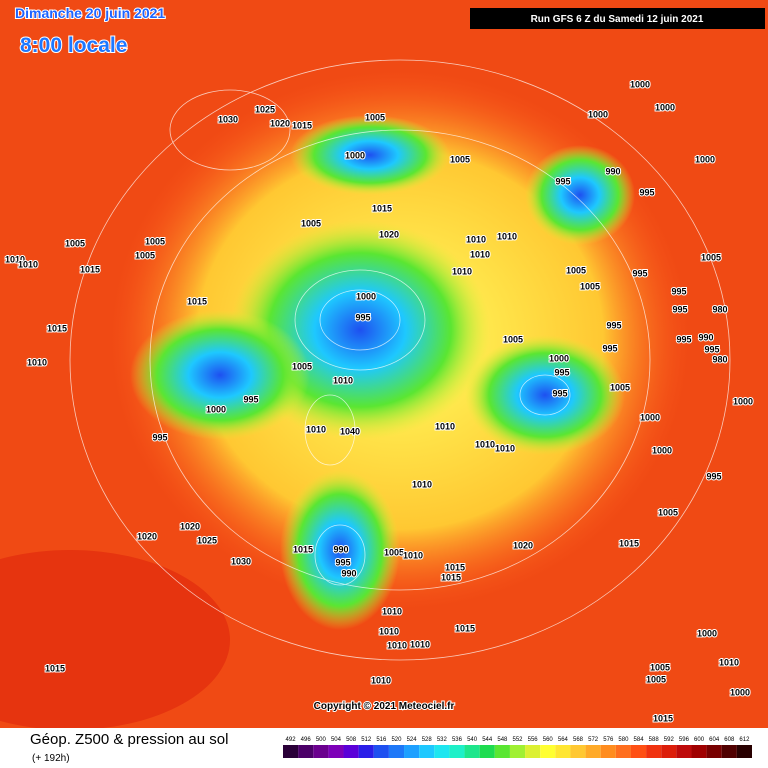 This screenshot has width=768, height=768. Describe the element at coordinates (51, 758) in the screenshot. I see `footer-subtitle: (+ 192h)` at that location.